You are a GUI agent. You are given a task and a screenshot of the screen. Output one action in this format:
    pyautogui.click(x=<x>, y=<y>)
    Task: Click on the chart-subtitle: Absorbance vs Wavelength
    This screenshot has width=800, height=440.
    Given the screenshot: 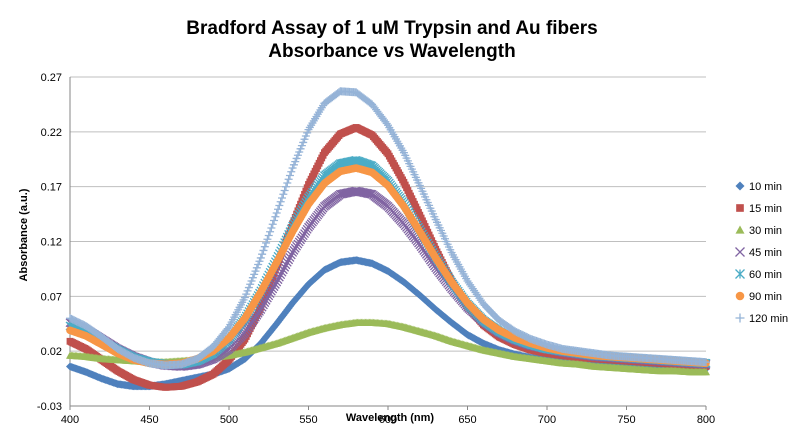 What is the action you would take?
    pyautogui.click(x=391, y=51)
    